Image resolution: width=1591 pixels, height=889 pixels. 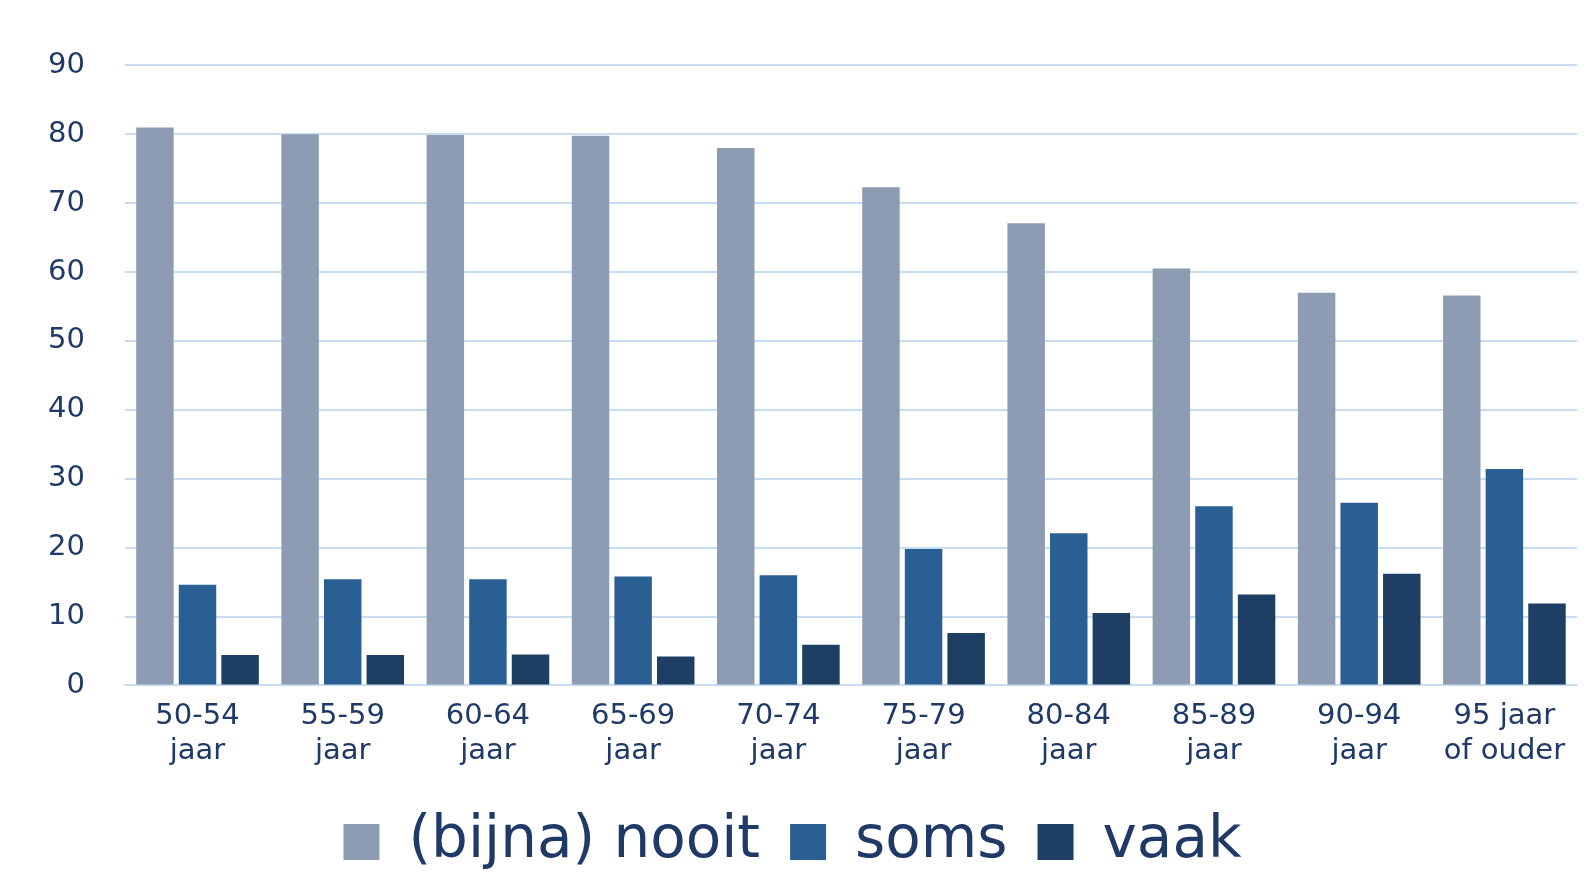 I want to click on y-tick-label: 60, so click(x=66, y=269).